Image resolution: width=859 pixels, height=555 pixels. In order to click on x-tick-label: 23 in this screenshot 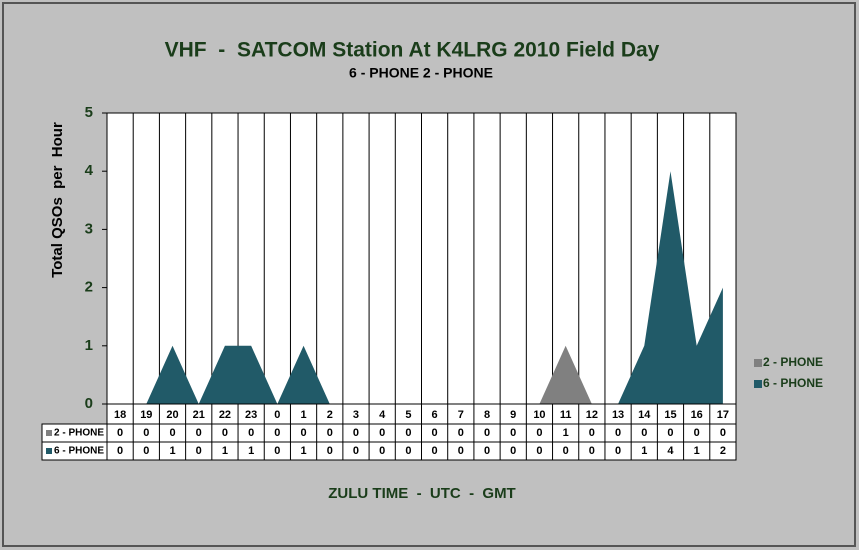, I will do `click(251, 415)`.